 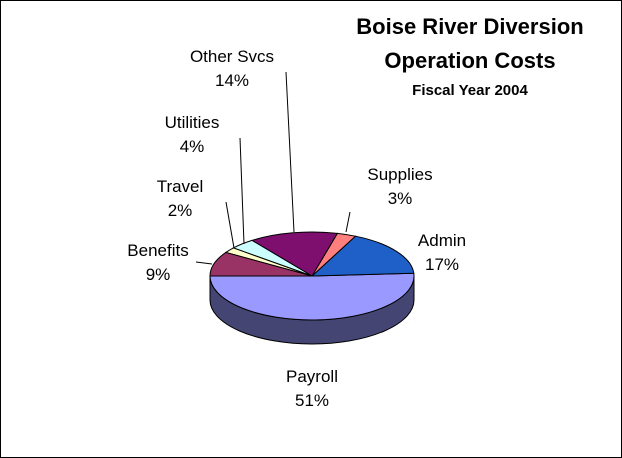 What do you see at coordinates (180, 186) in the screenshot?
I see `slice-label-name-5: Travel` at bounding box center [180, 186].